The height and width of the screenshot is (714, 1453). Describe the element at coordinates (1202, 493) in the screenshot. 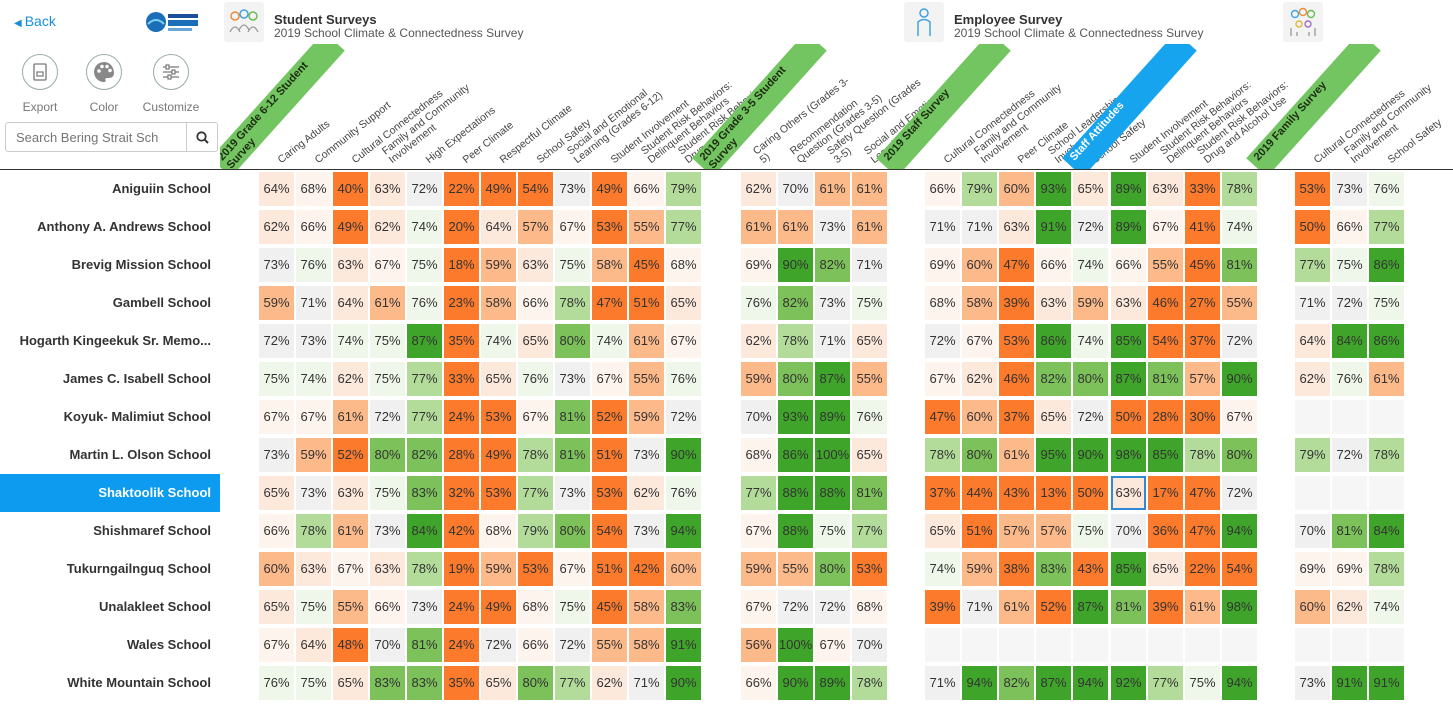

I see `score-cell: 47%` at that location.